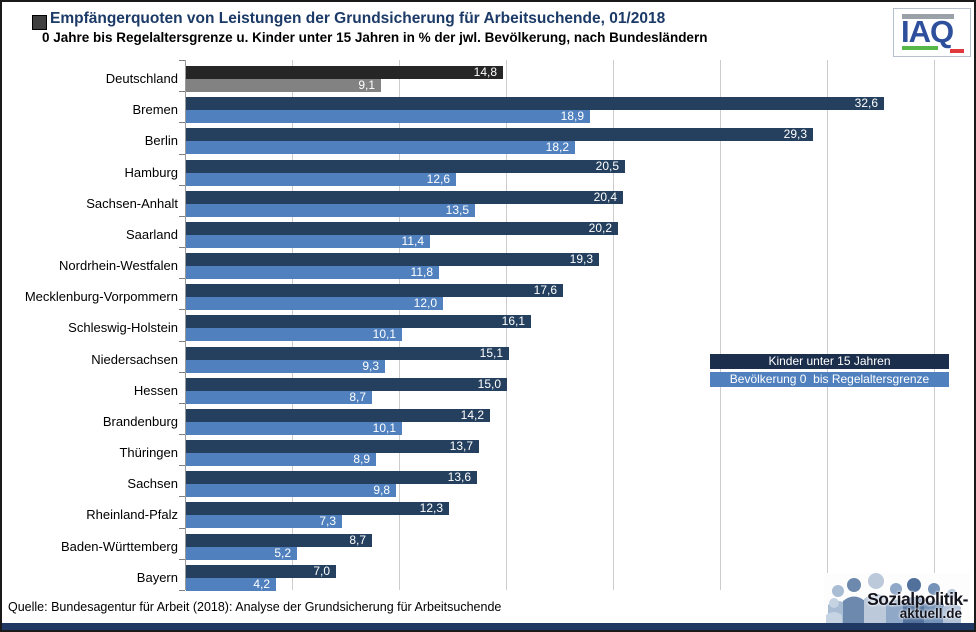  I want to click on legend-item-kinder: Kinder unter 15 Jahren, so click(829, 361).